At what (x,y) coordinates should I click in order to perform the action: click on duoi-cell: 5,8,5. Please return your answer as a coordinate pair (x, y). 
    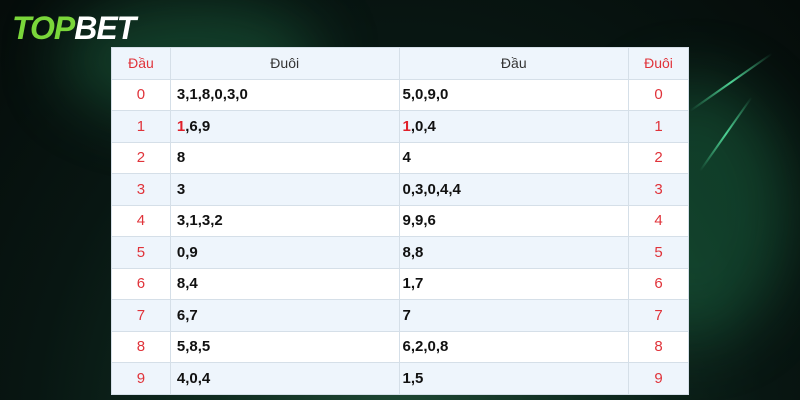
    Looking at the image, I should click on (284, 346).